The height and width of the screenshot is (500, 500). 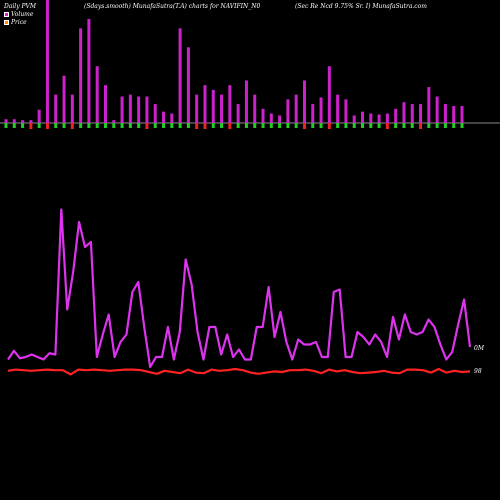 What do you see at coordinates (19, 22) in the screenshot?
I see `legend-price-label: Price` at bounding box center [19, 22].